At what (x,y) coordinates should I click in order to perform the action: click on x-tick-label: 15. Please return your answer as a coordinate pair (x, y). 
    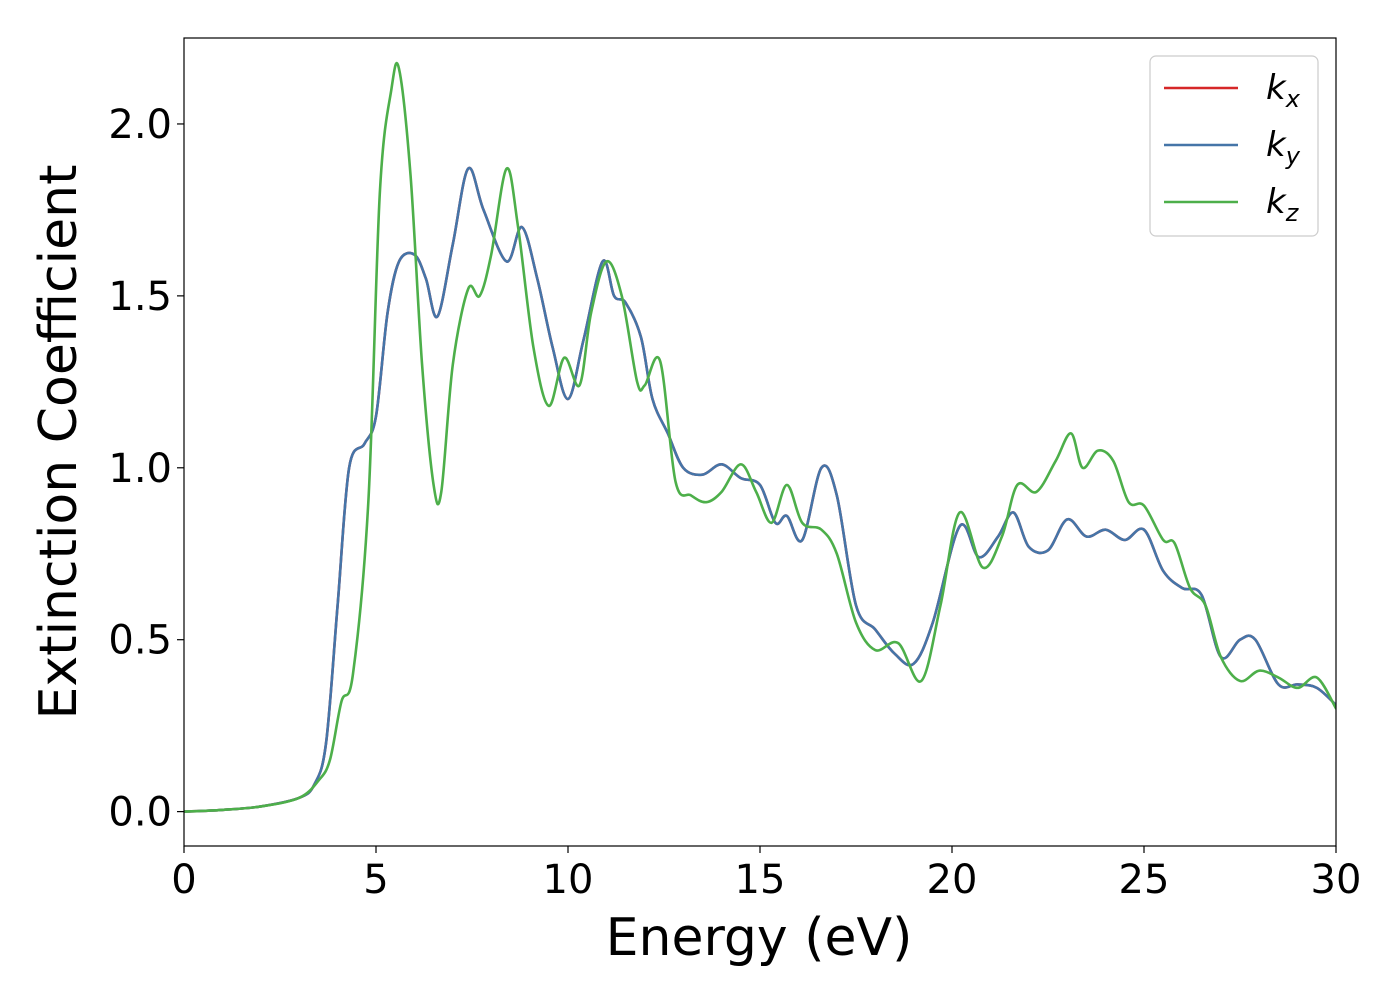
    Looking at the image, I should click on (760, 880).